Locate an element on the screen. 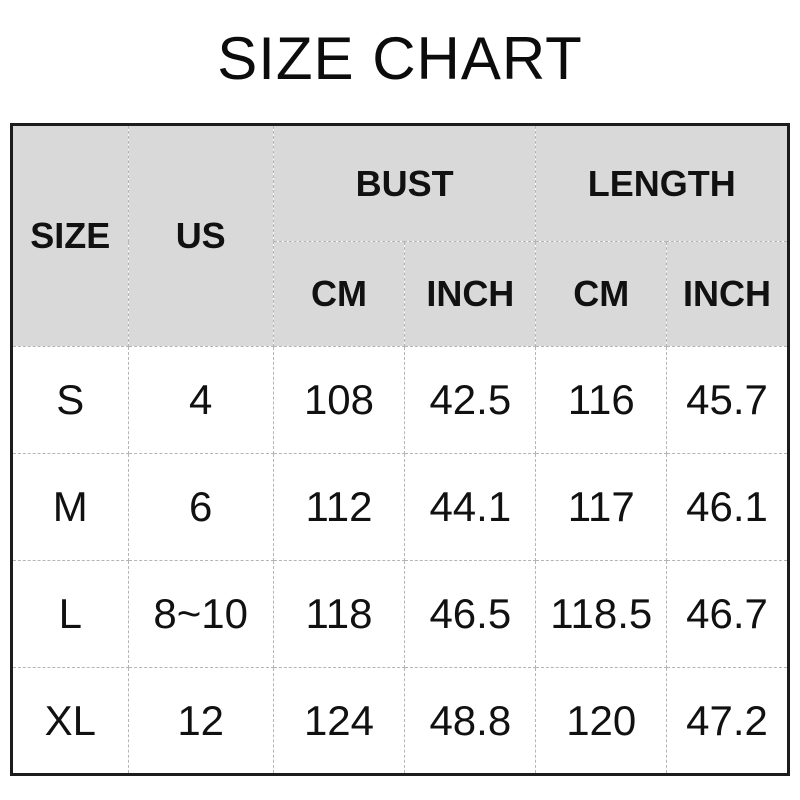  cell-length-cm: 117 is located at coordinates (601, 507).